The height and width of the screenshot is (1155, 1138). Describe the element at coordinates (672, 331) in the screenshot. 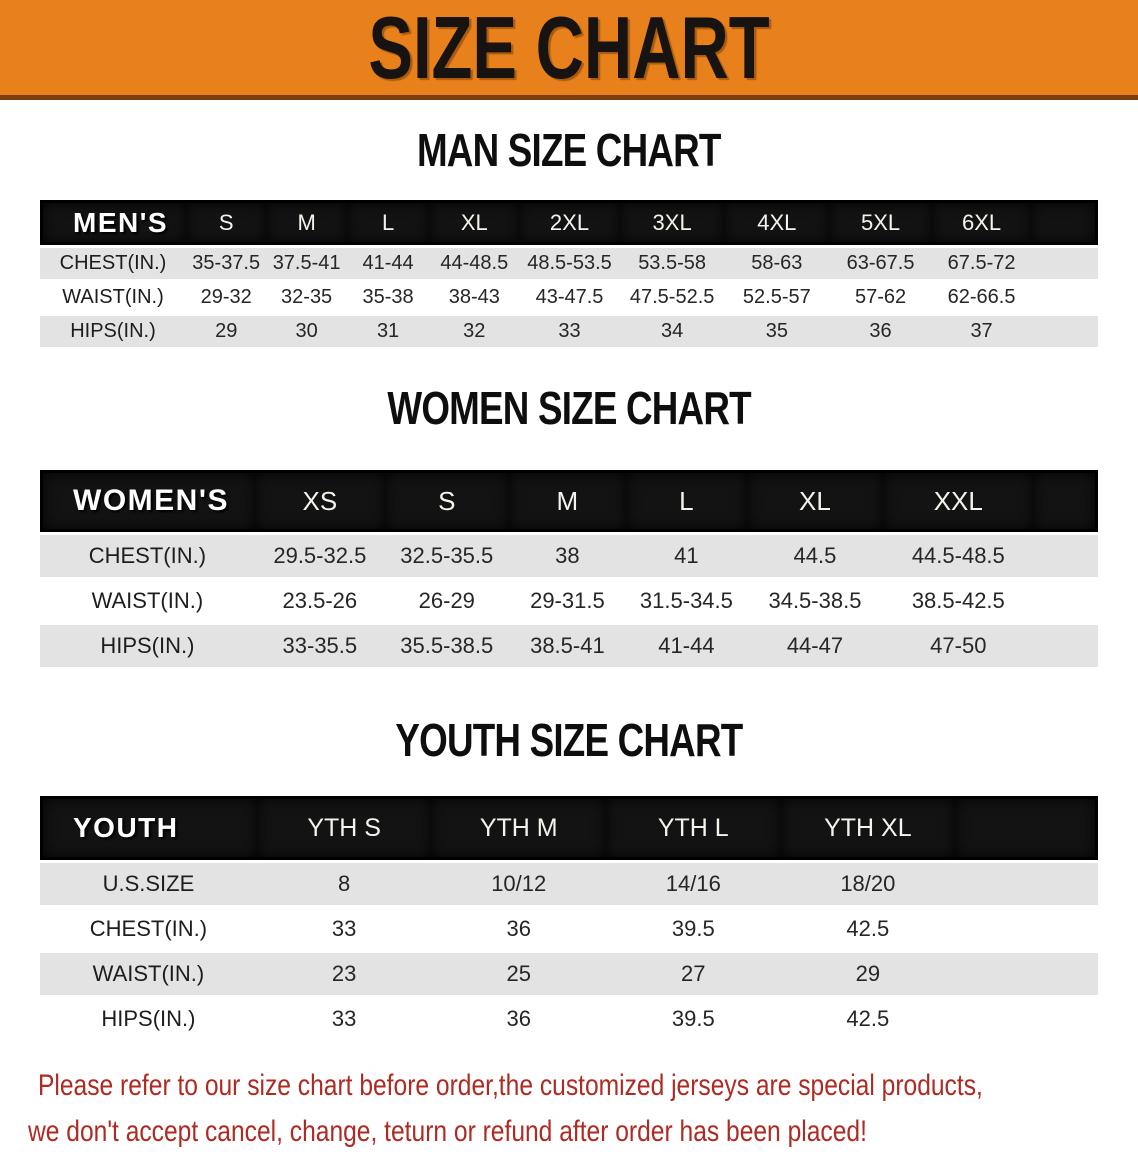

I see `value-cell: 34` at that location.